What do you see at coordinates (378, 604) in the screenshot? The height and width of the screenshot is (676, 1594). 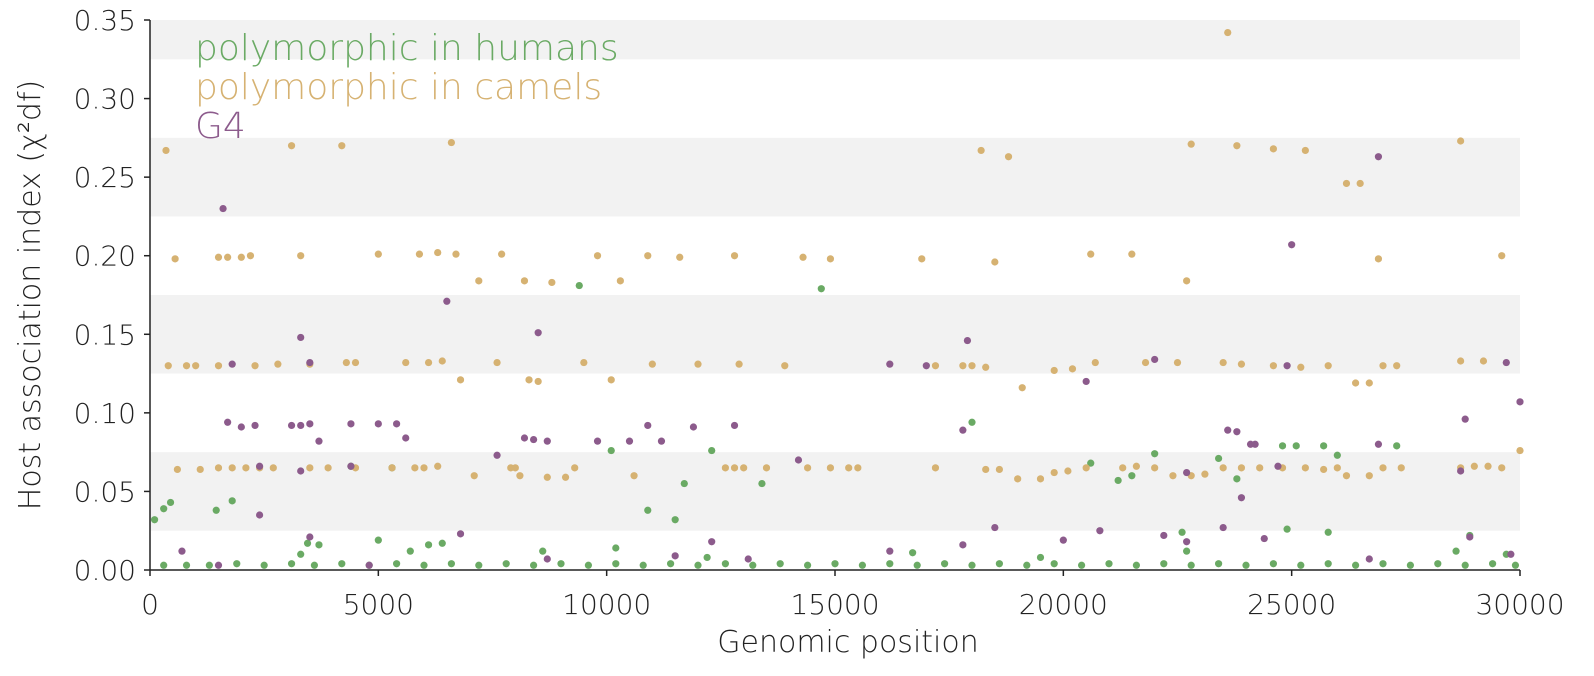 I see `x-tick-label: 5000` at bounding box center [378, 604].